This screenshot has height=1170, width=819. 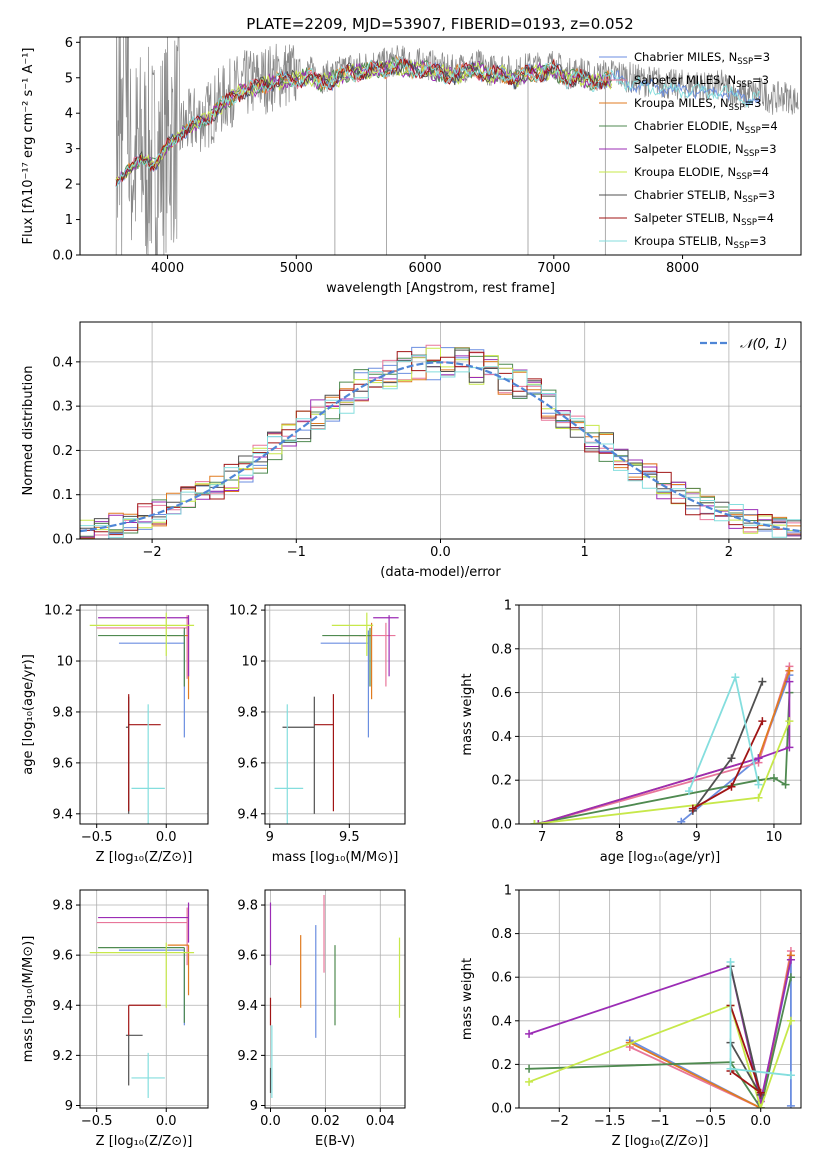 What do you see at coordinates (559, 1121) in the screenshot?
I see `mass-weight-vs-Z-xtick-label: −2` at bounding box center [559, 1121].